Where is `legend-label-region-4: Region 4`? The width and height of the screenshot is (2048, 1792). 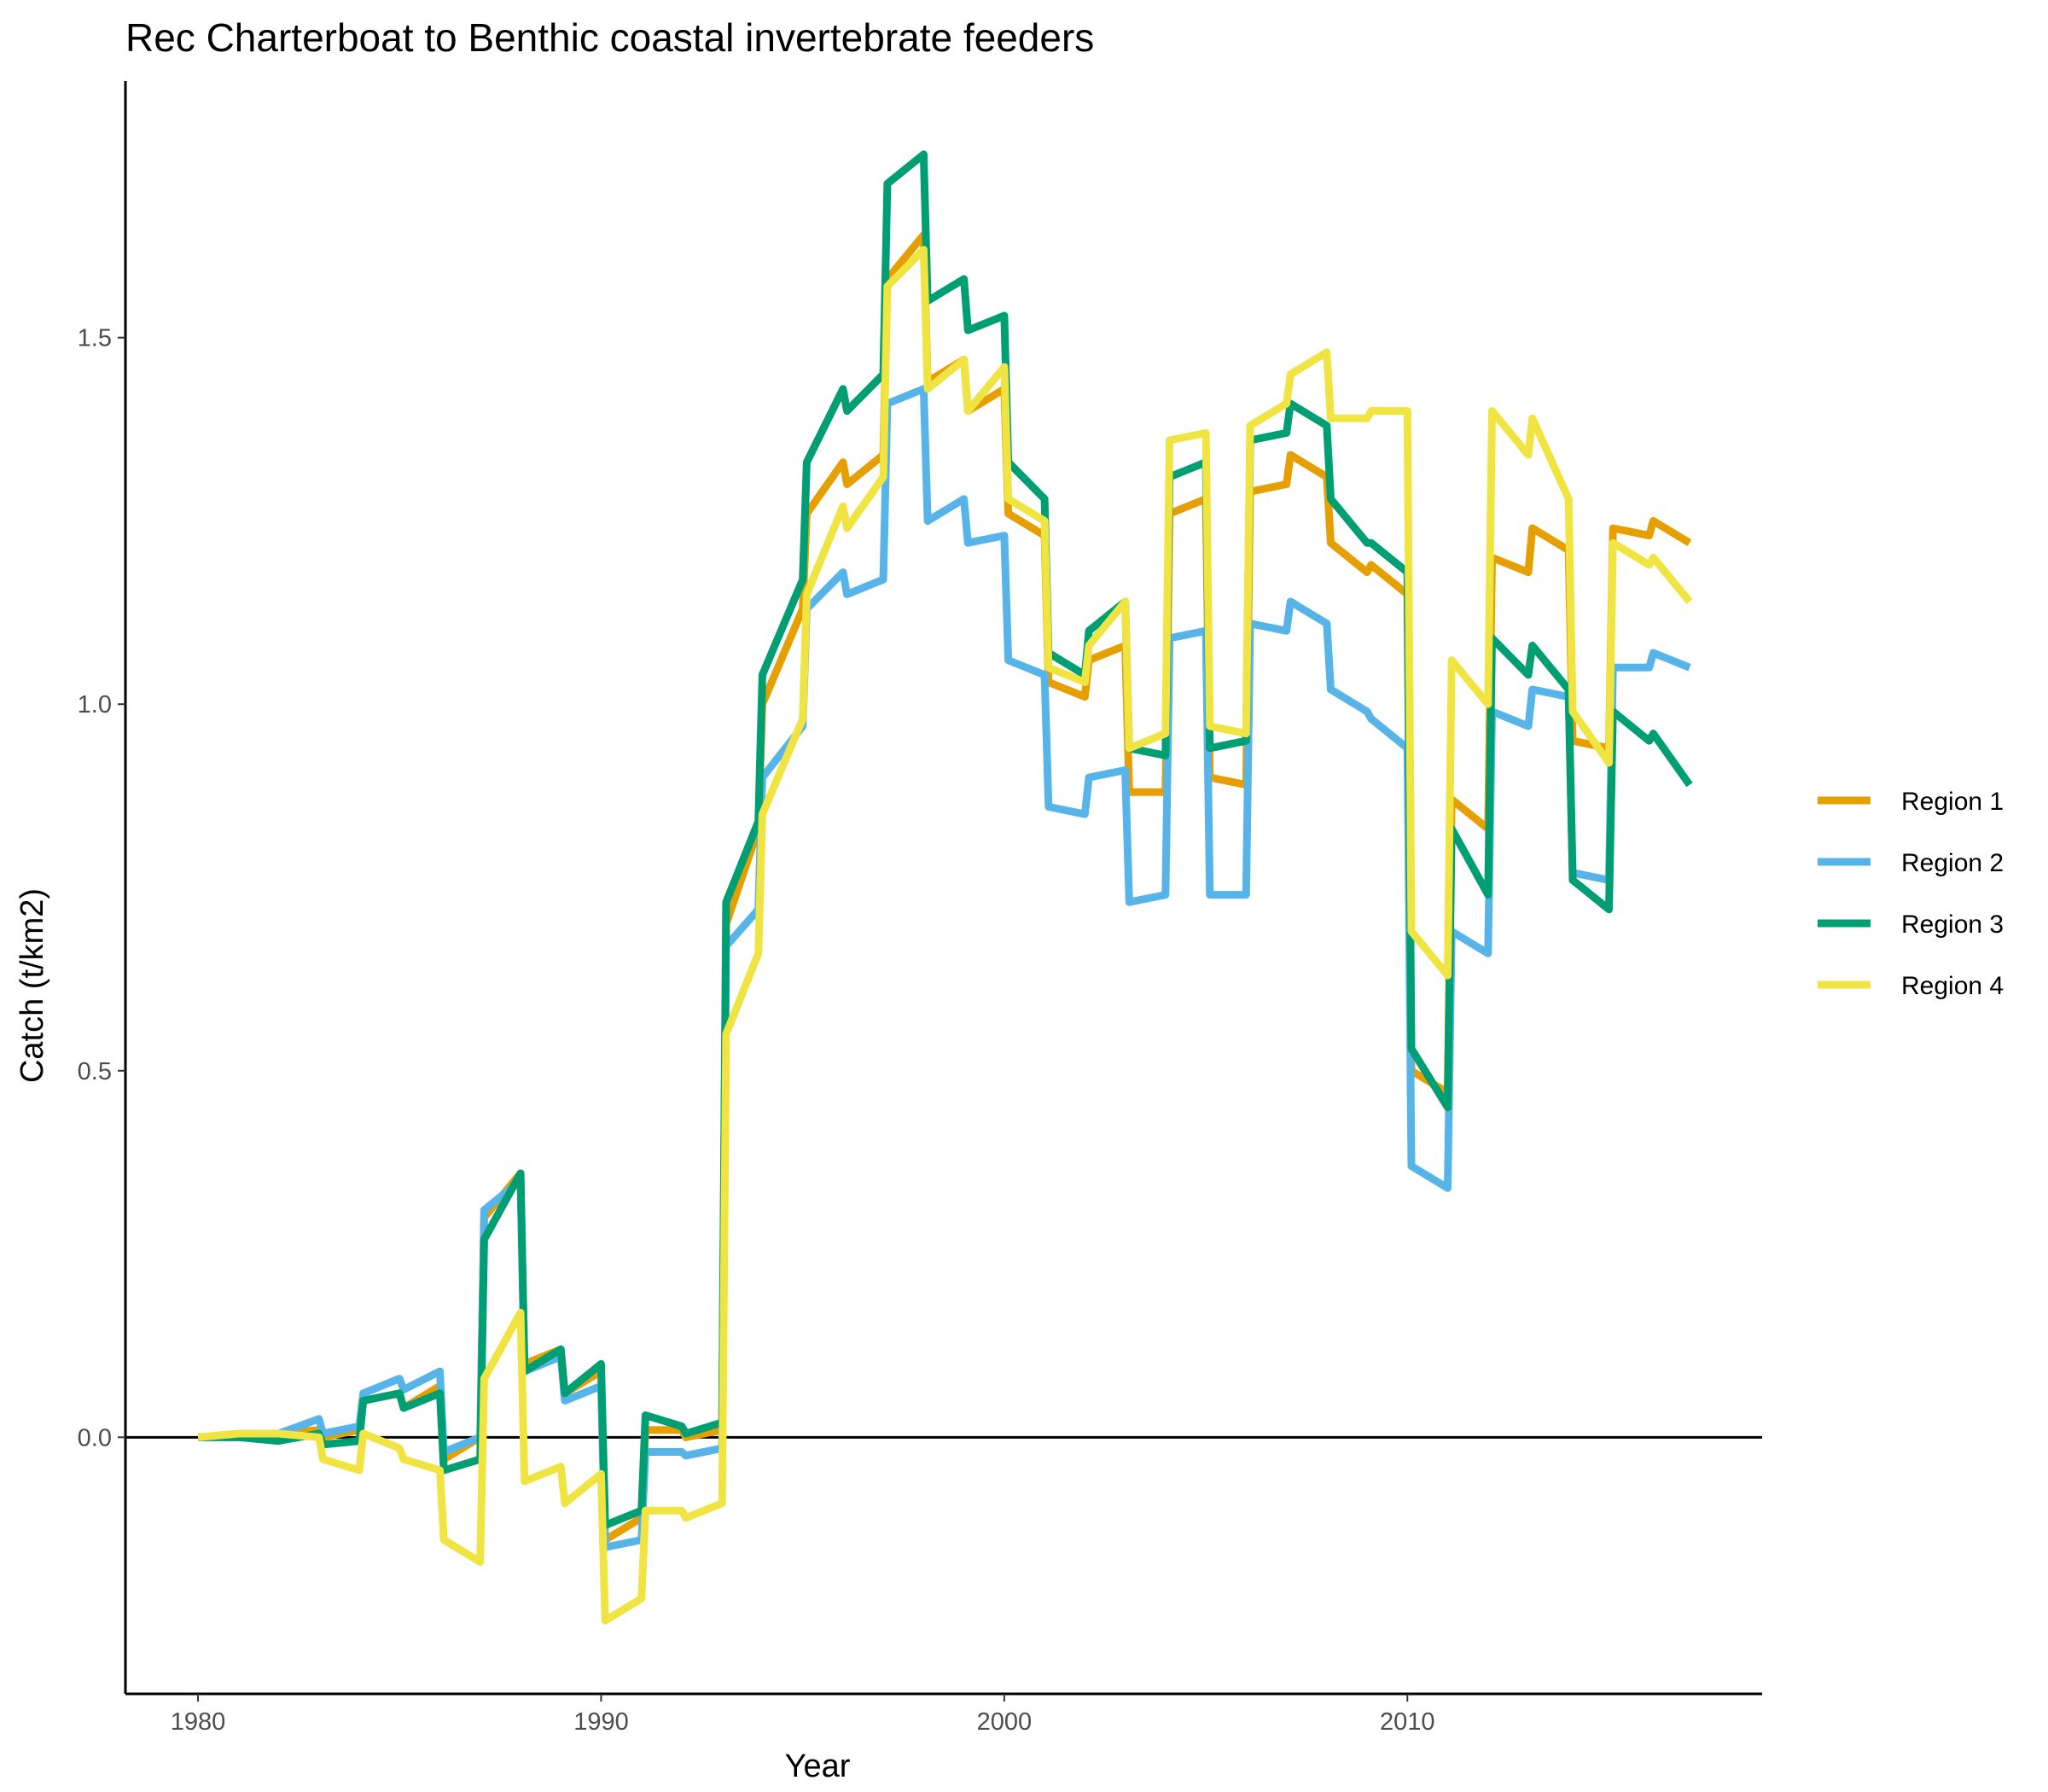 legend-label-region-4: Region 4 is located at coordinates (1953, 986).